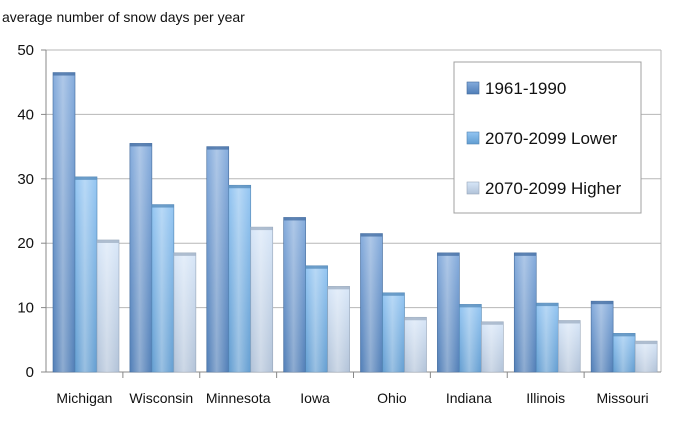 The image size is (676, 423). I want to click on y-tick-label: 0, so click(30, 372).